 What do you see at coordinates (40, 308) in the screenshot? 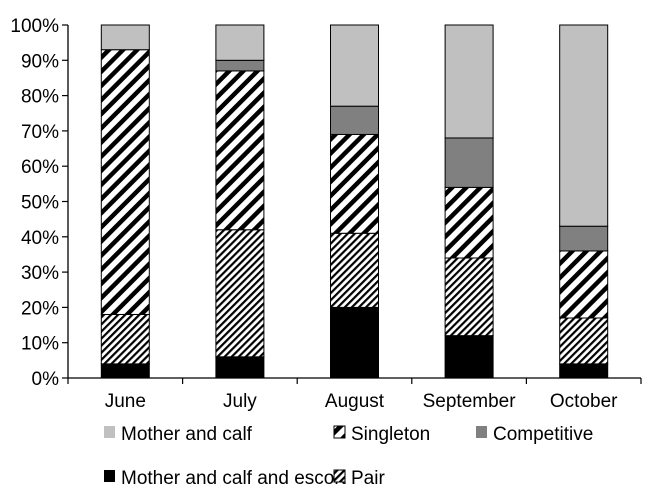
I see `y-tick-label: 20%` at bounding box center [40, 308].